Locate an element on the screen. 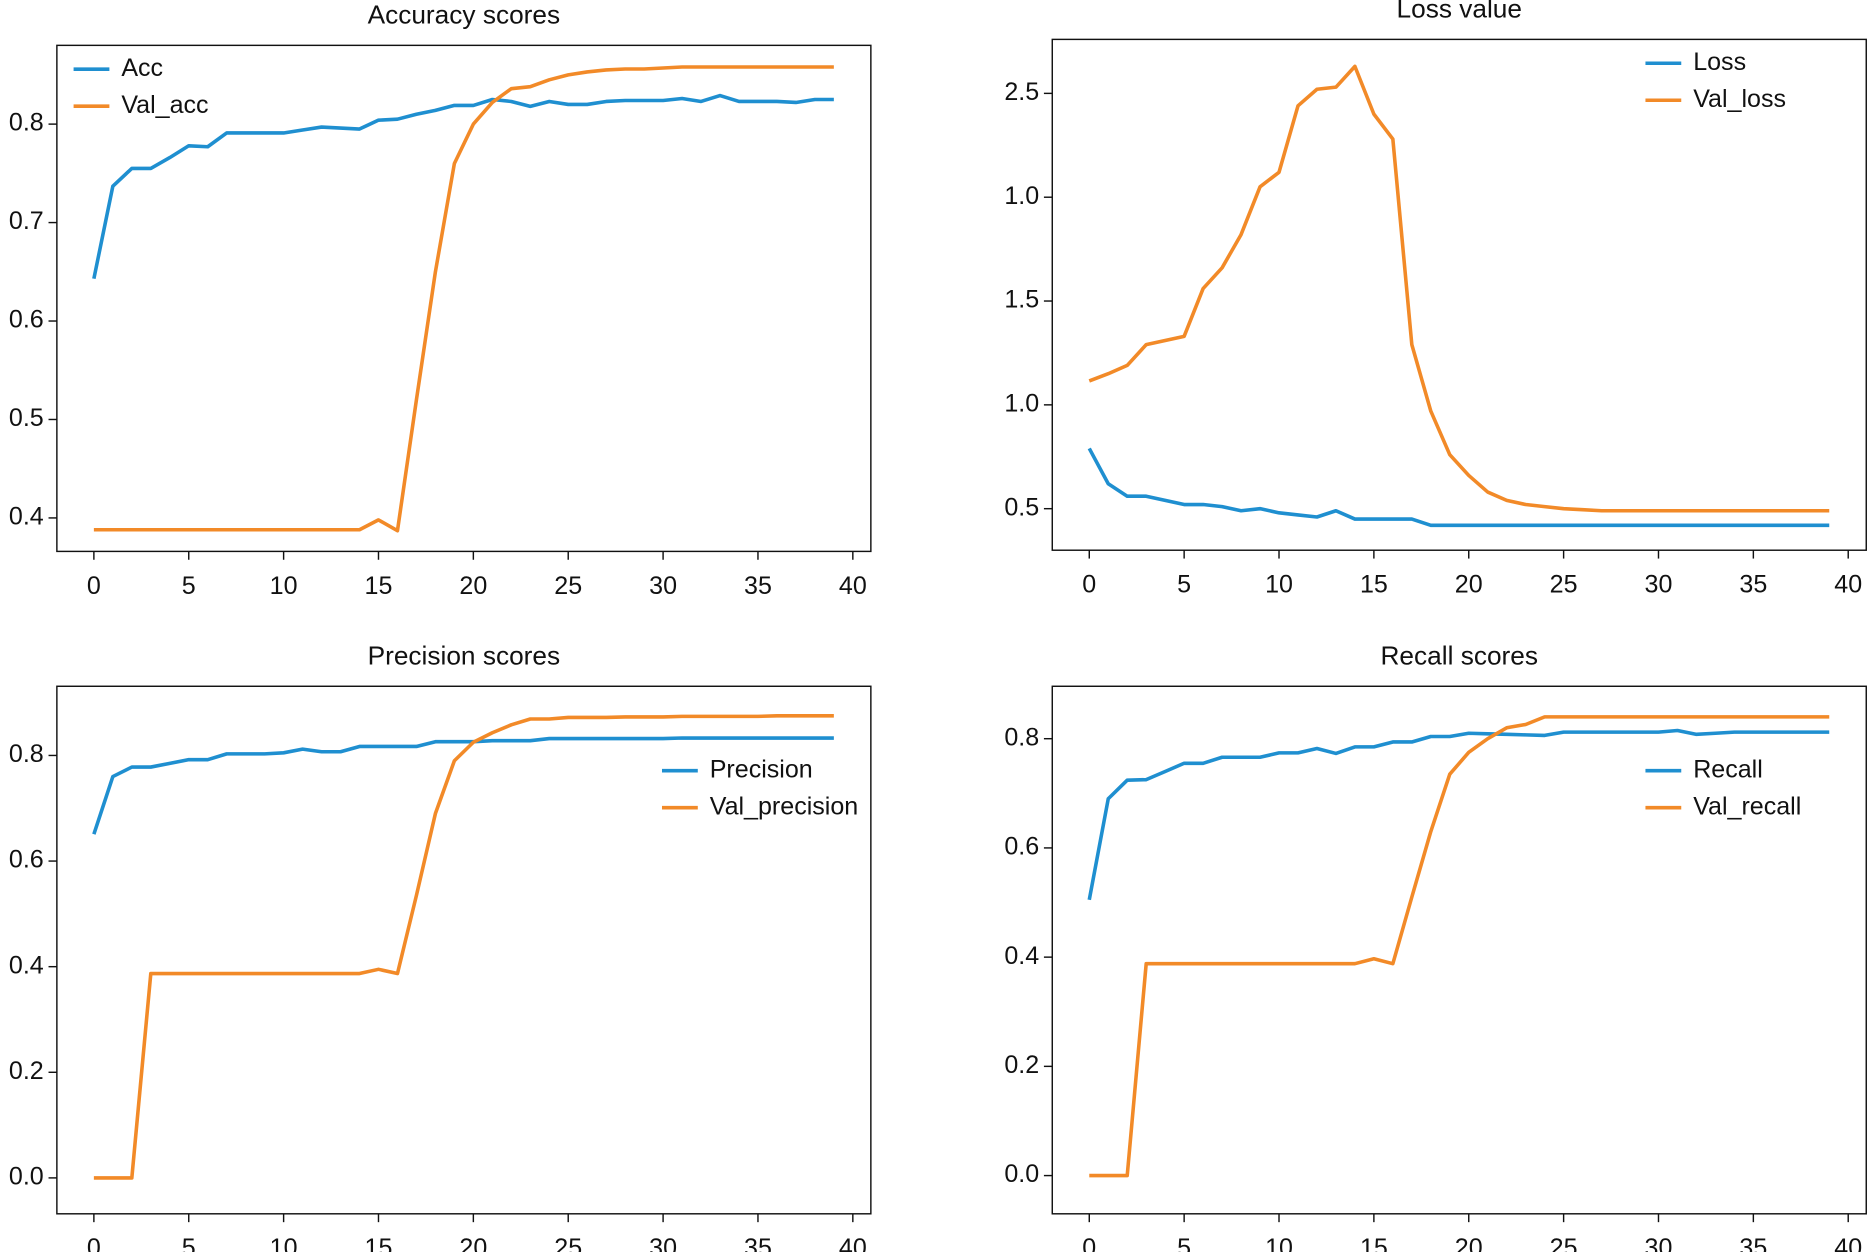 This screenshot has width=1873, height=1252. legend-label: Precision is located at coordinates (761, 769).